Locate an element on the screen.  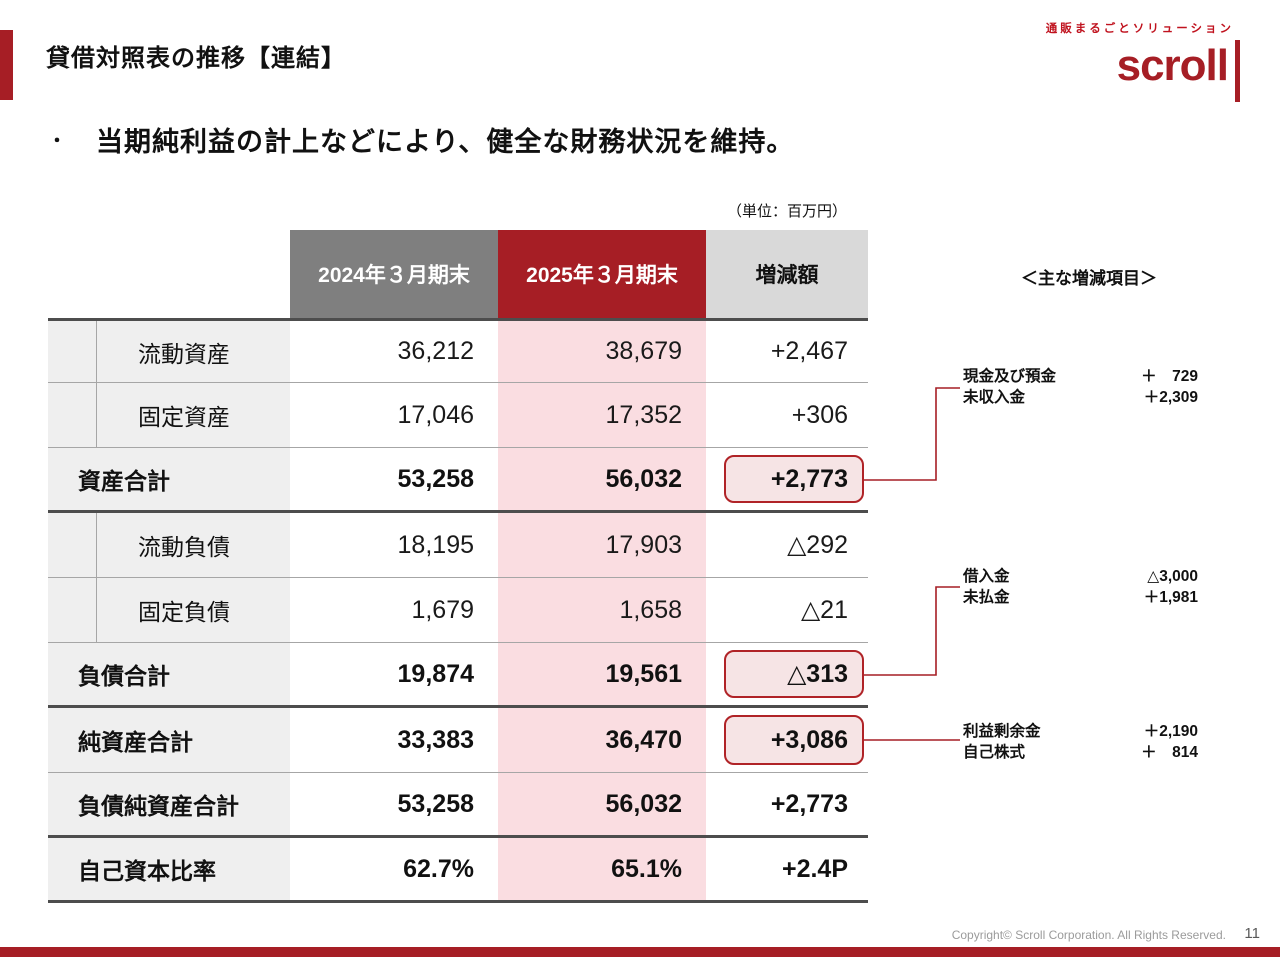
annotation-label: 利益剰余金 is located at coordinates (1002, 731).